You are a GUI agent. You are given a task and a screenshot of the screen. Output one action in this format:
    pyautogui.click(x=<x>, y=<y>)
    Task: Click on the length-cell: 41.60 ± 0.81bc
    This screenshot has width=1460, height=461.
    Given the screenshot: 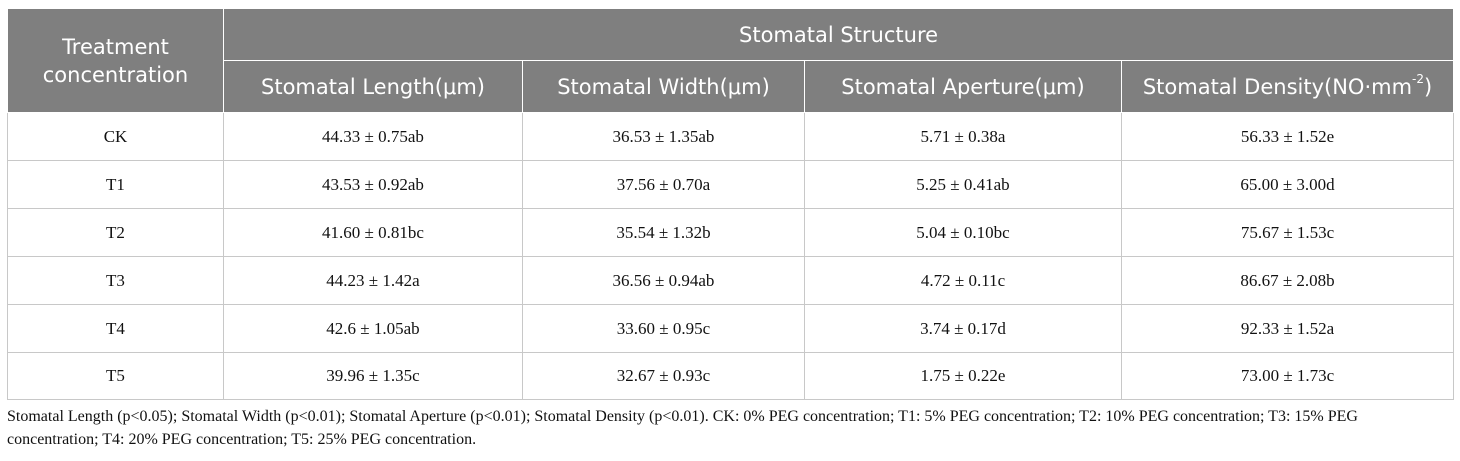 What is the action you would take?
    pyautogui.click(x=373, y=232)
    